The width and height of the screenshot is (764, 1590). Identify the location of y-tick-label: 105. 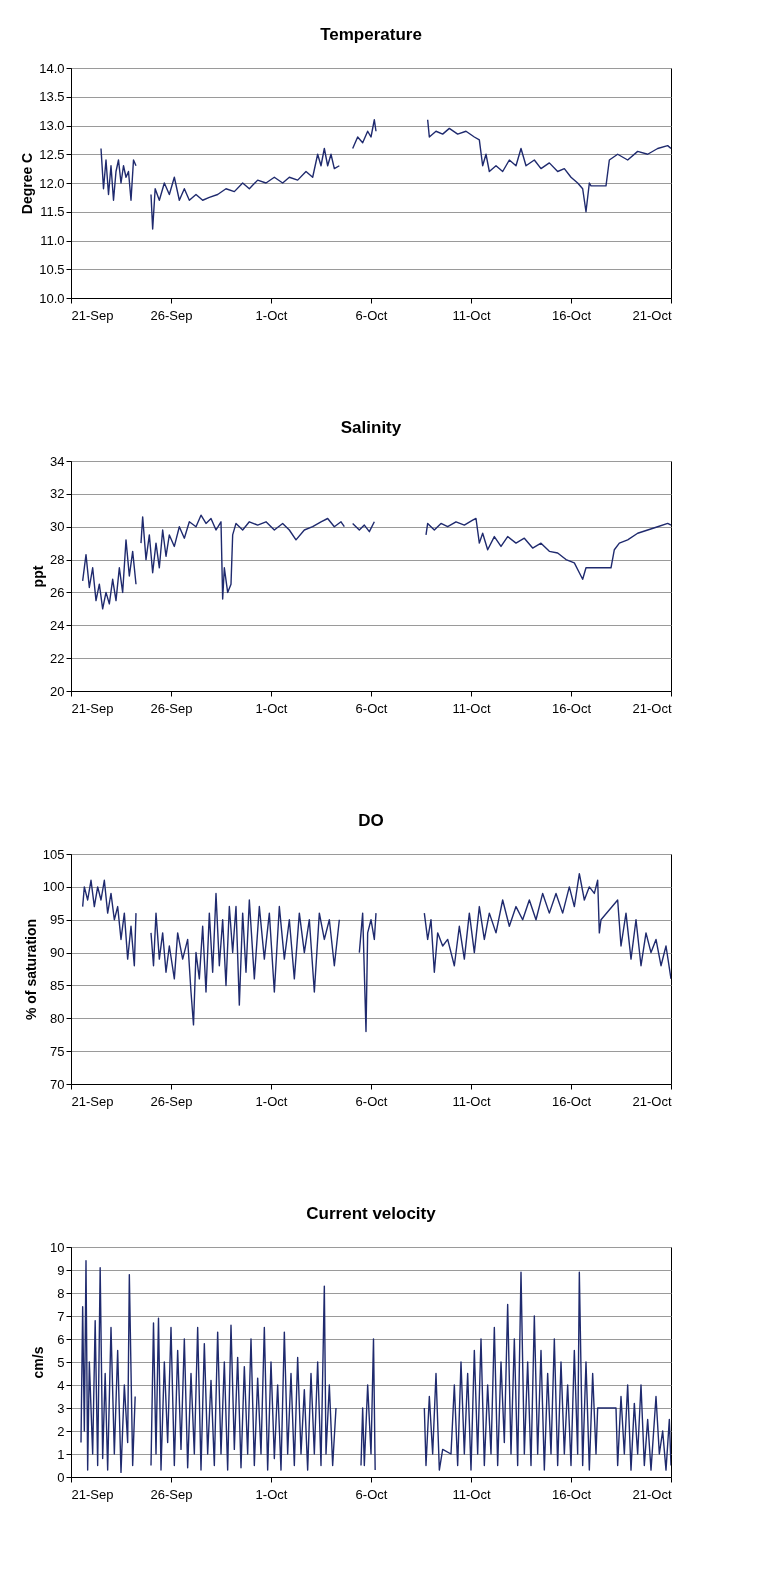
(53, 854).